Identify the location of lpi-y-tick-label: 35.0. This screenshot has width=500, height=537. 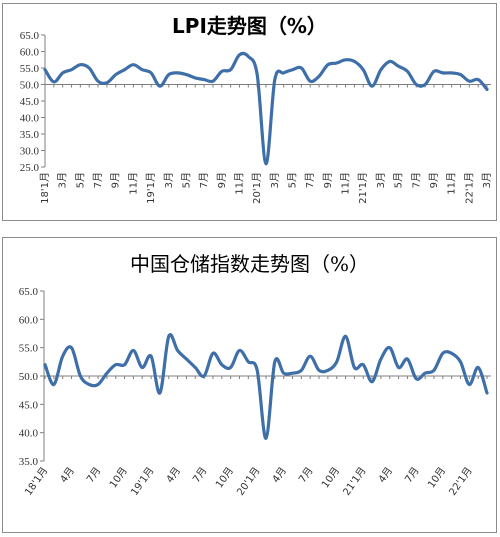
(30, 135).